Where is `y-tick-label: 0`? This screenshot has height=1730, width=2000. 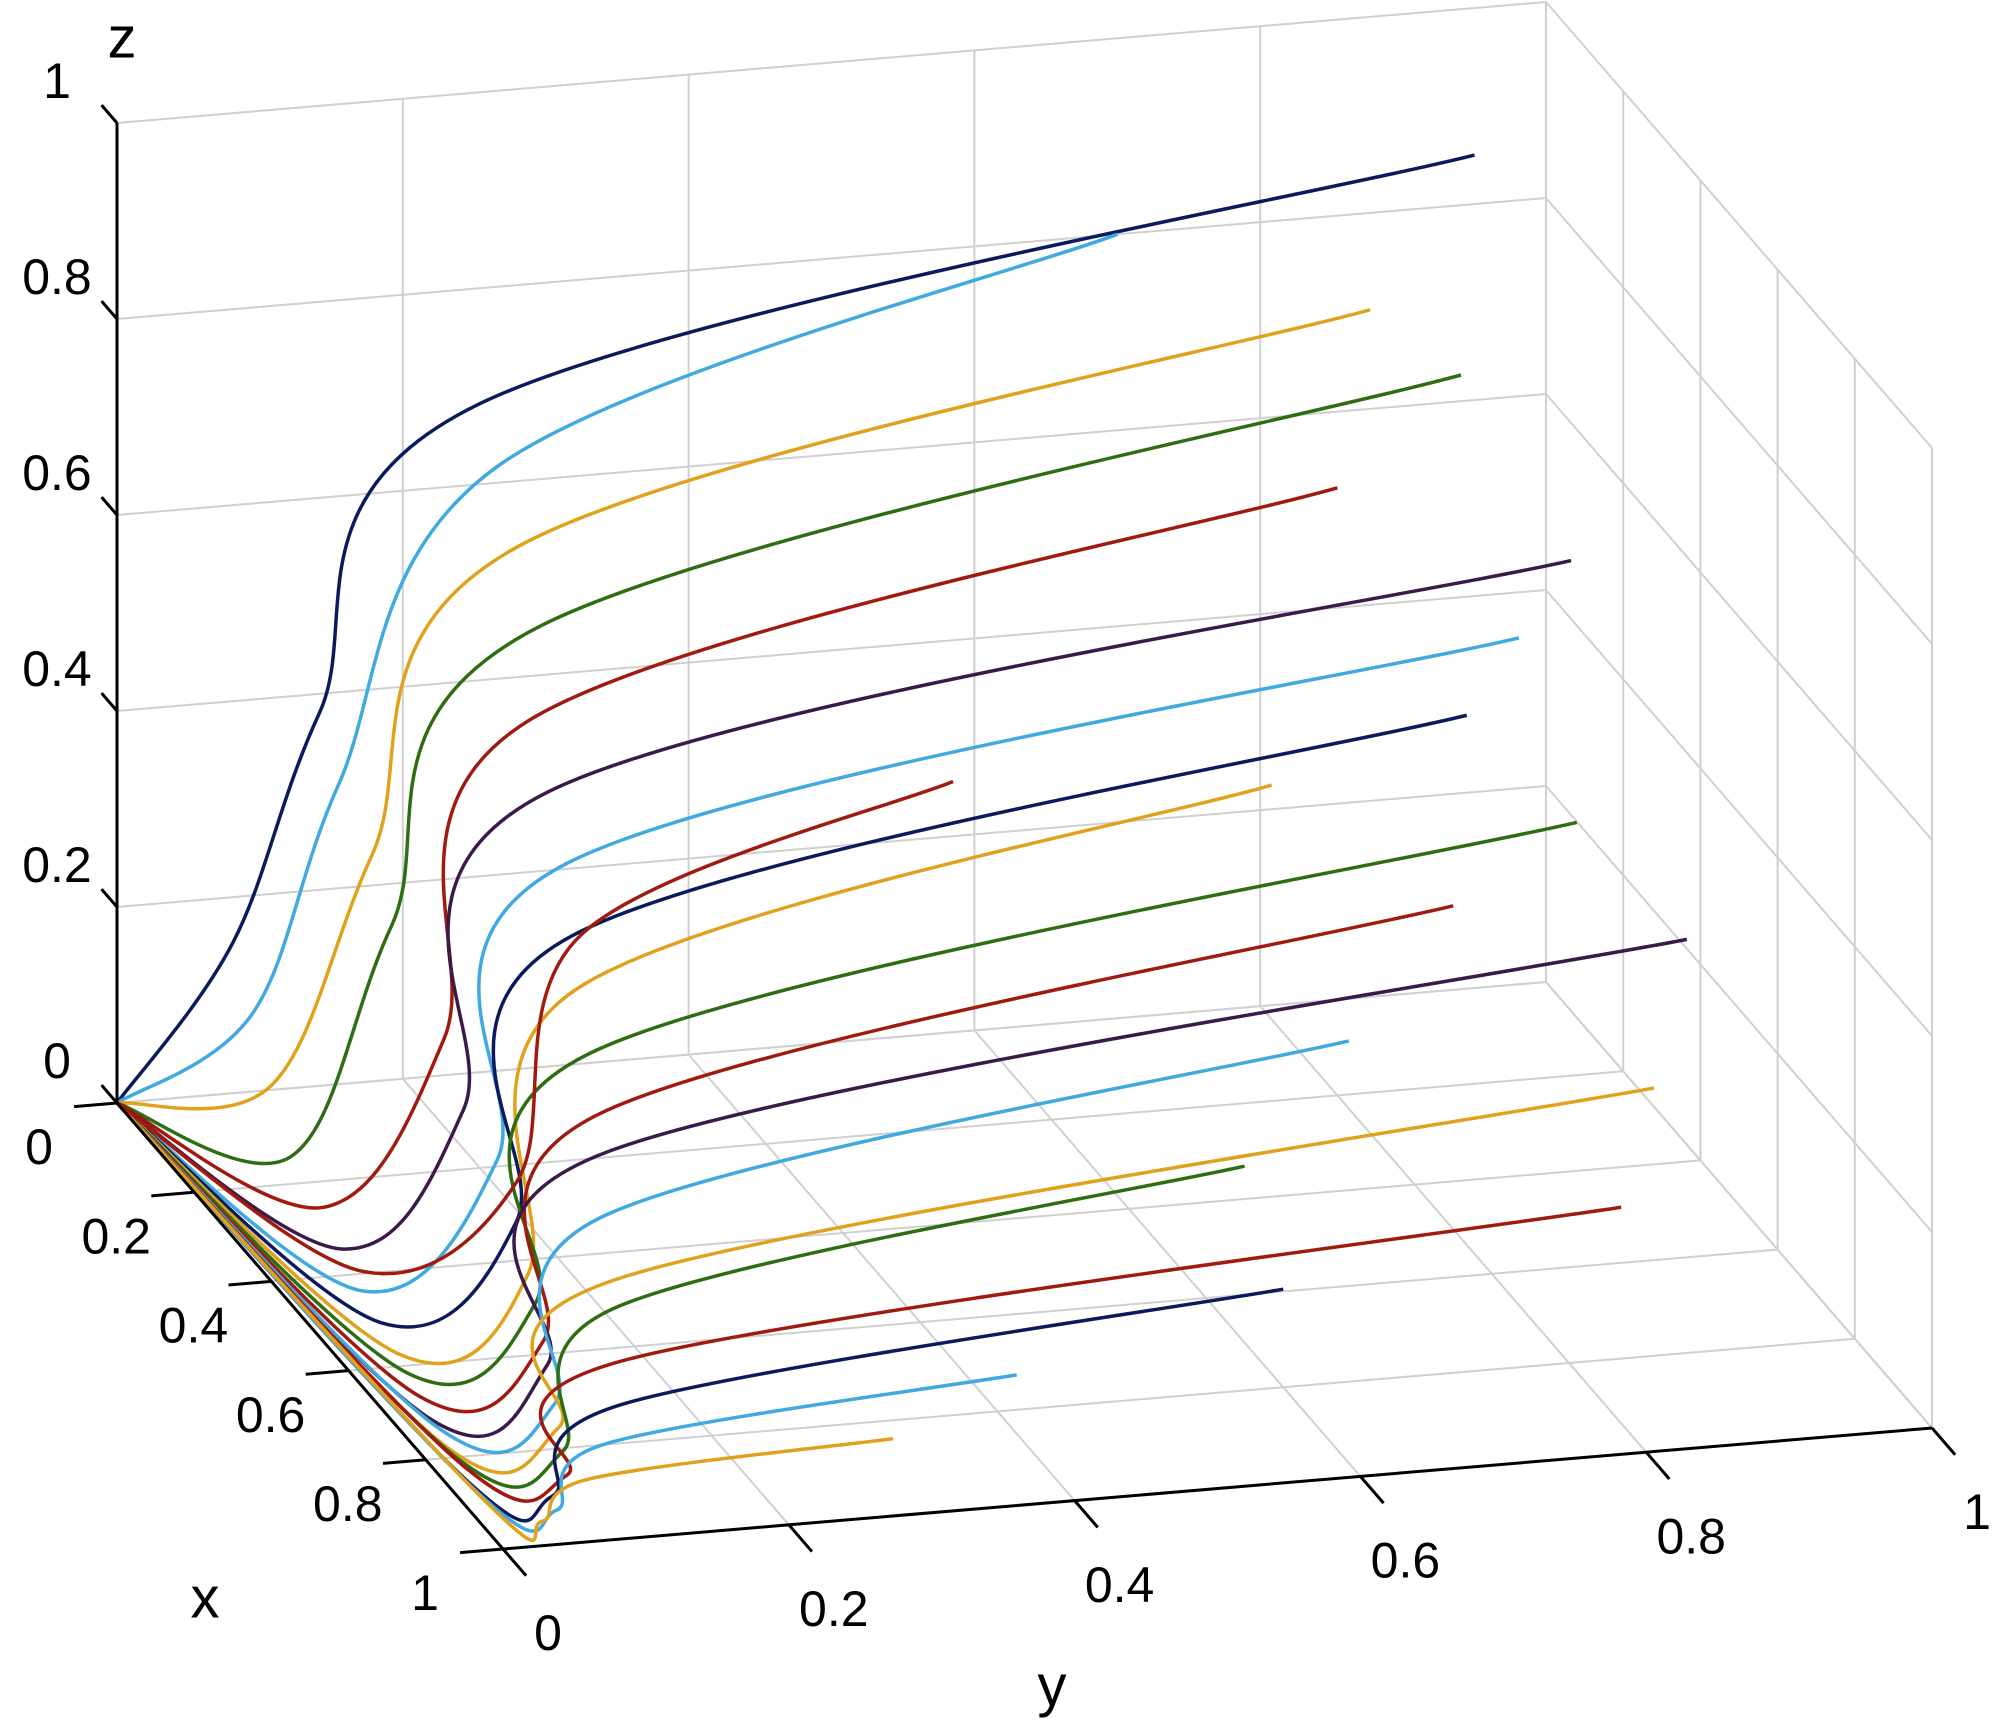 y-tick-label: 0 is located at coordinates (548, 1633).